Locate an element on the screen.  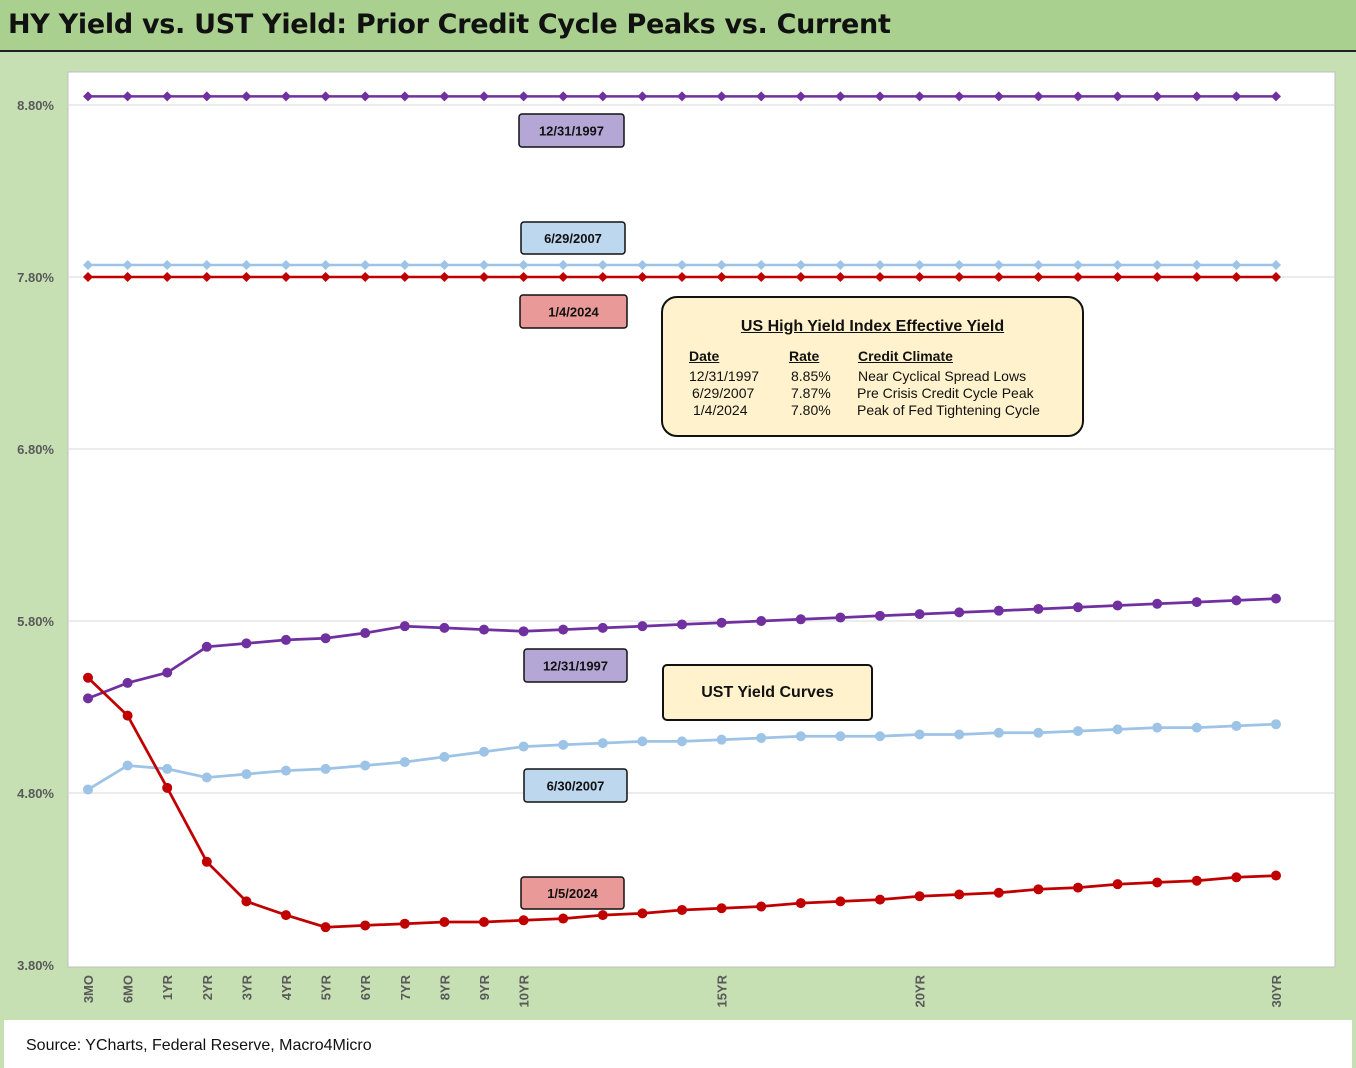
legend-row-rate: 7.80% is located at coordinates (811, 410).